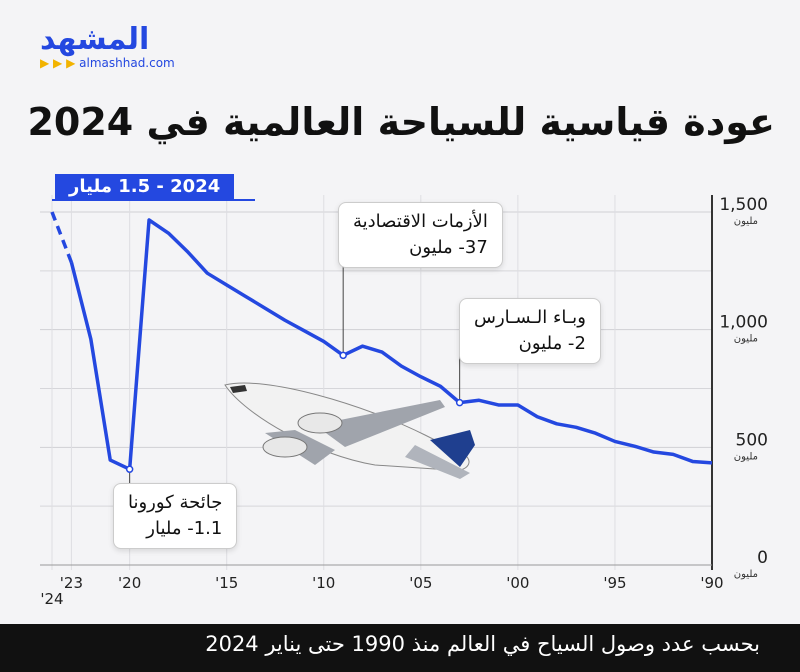 The height and width of the screenshot is (672, 800). What do you see at coordinates (95, 39) in the screenshot?
I see `brand-name: المشهد` at bounding box center [95, 39].